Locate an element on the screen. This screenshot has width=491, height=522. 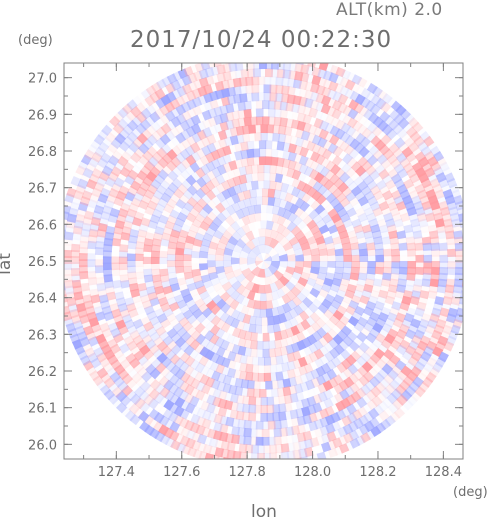
y-tick-label: 26.0 is located at coordinates (42, 445).